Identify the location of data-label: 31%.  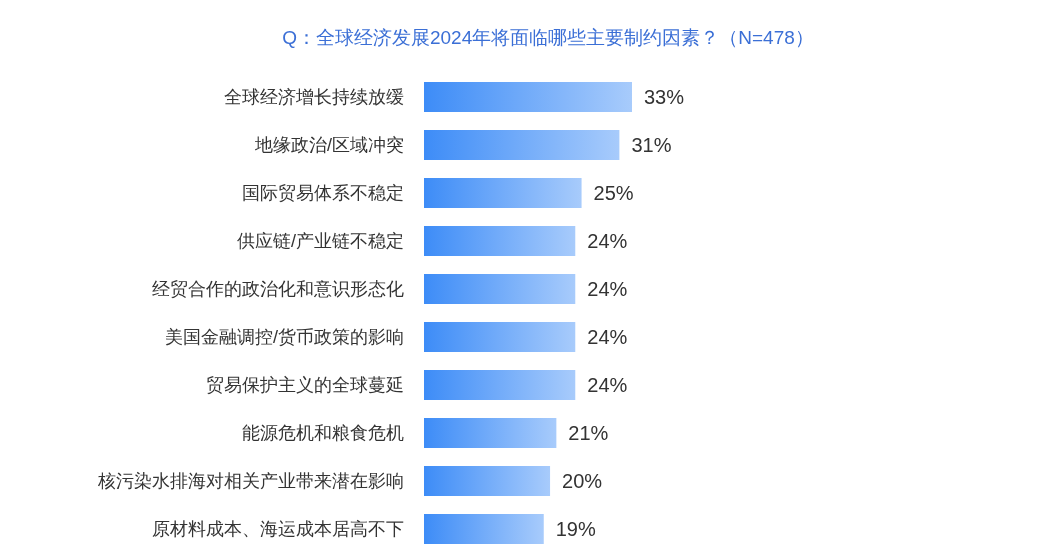
(651, 145).